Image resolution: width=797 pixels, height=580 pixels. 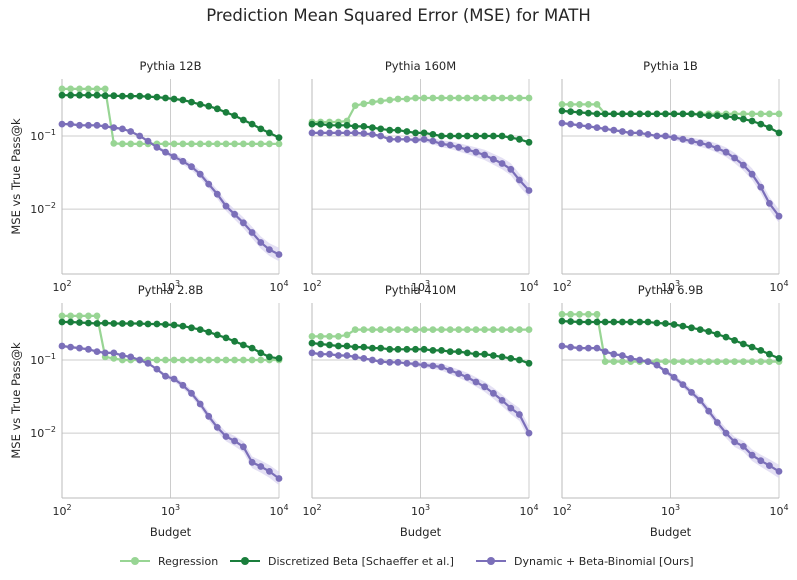 What do you see at coordinates (170, 286) in the screenshot?
I see `panel-1-xtick-label: 10³` at bounding box center [170, 286].